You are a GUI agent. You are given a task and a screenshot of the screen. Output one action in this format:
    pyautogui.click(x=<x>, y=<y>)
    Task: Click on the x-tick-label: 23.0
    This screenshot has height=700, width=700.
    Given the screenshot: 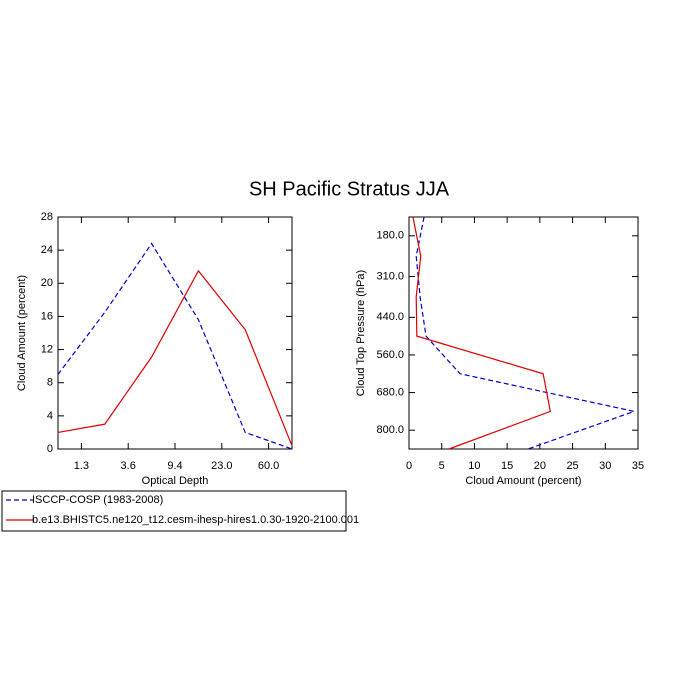 What is the action you would take?
    pyautogui.click(x=221, y=466)
    